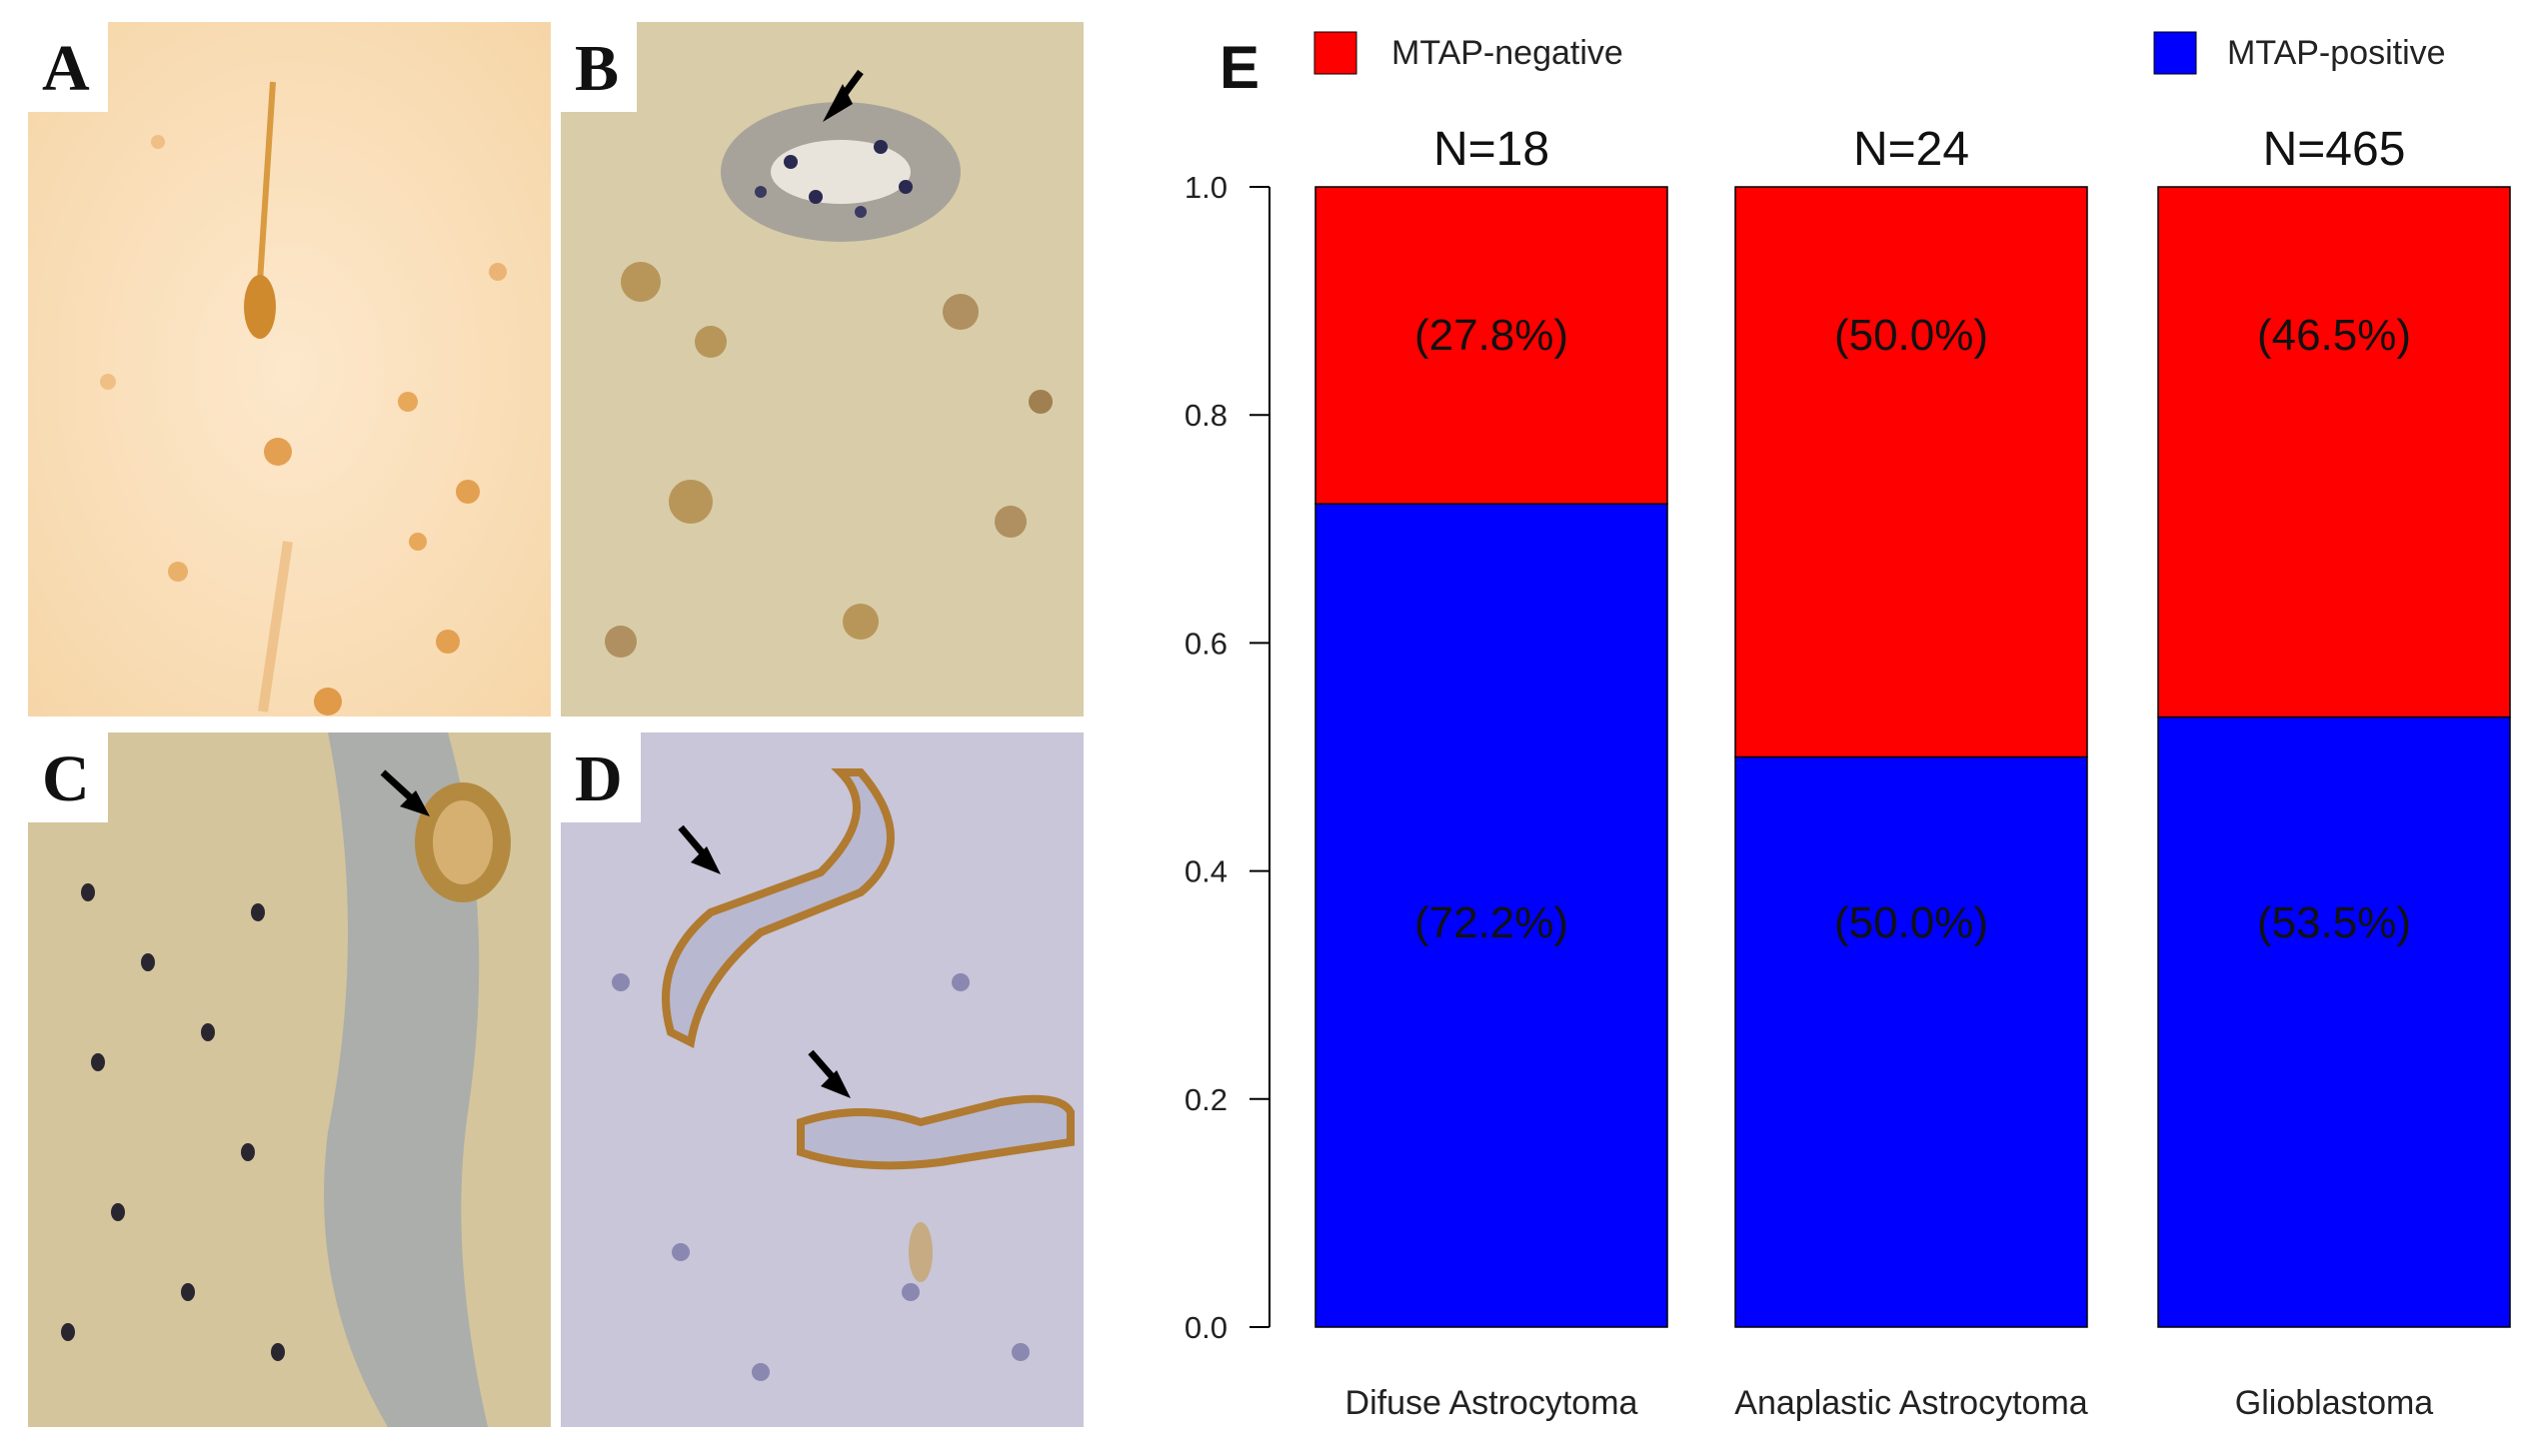 This screenshot has height=1456, width=2529. I want to click on y-tick-label: 1.0, so click(1206, 187).